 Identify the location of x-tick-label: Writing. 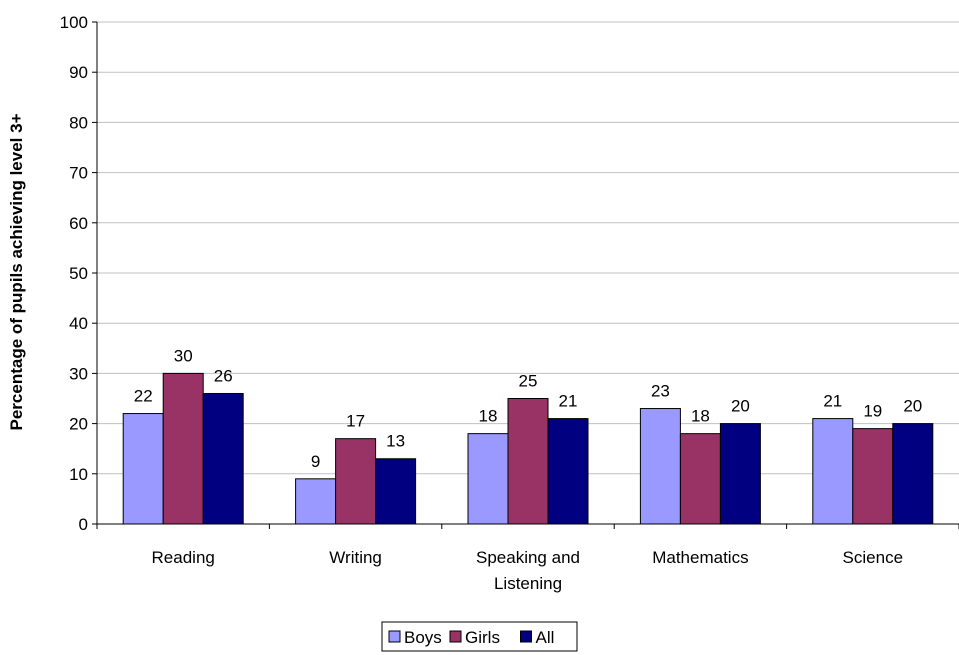
(355, 557).